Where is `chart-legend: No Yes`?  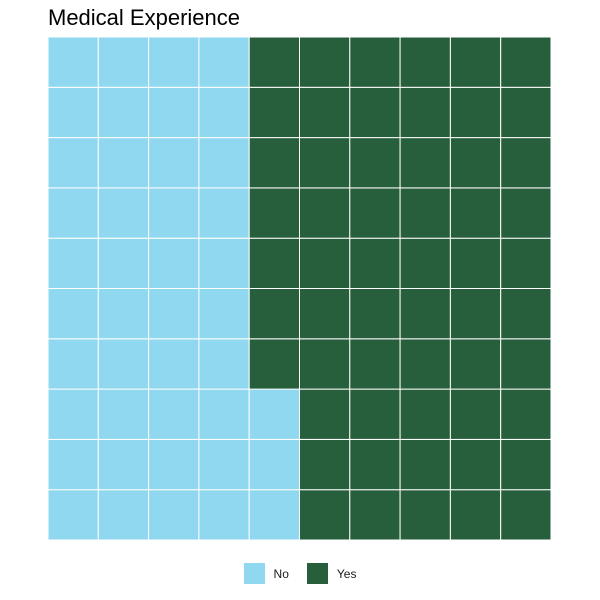 chart-legend: No Yes is located at coordinates (300, 573).